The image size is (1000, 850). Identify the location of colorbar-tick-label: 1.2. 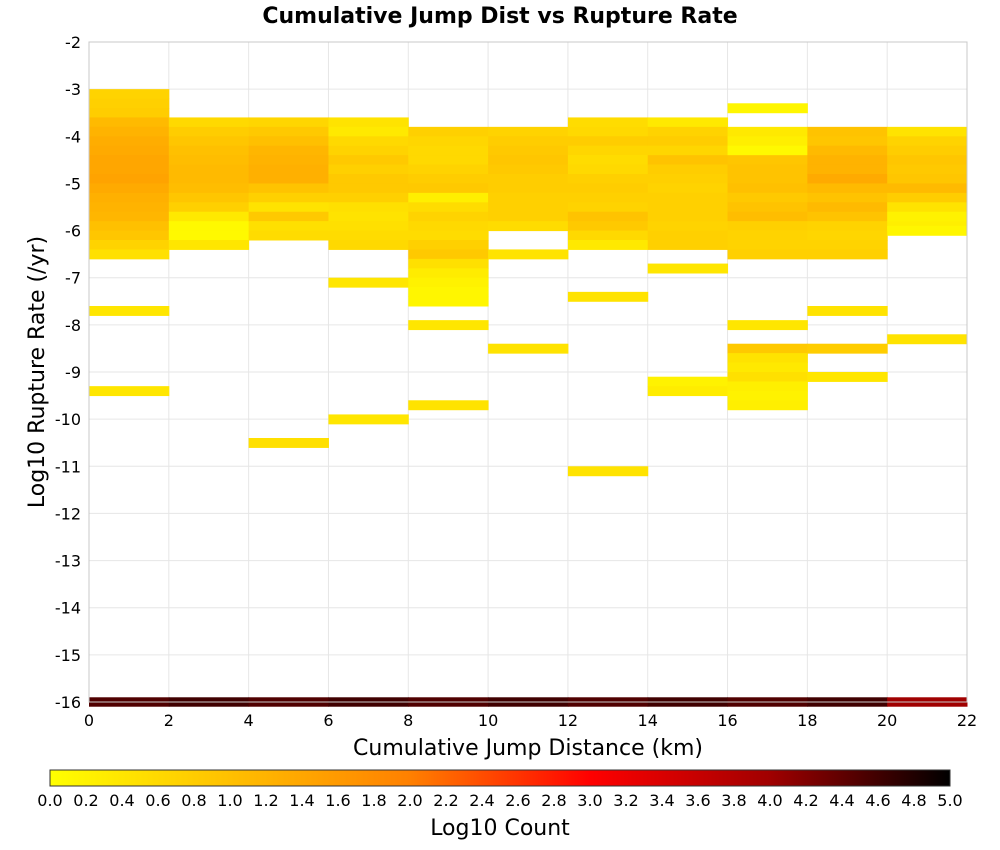
(265, 800).